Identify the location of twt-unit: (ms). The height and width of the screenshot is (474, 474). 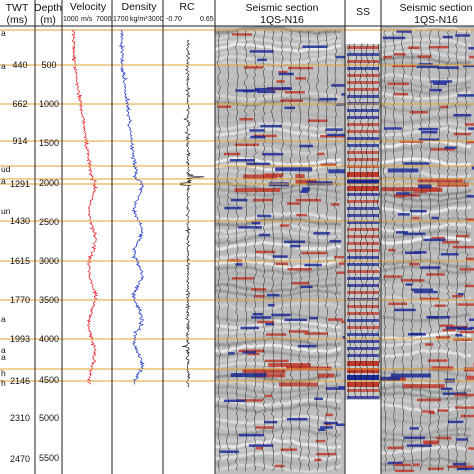
(17, 20).